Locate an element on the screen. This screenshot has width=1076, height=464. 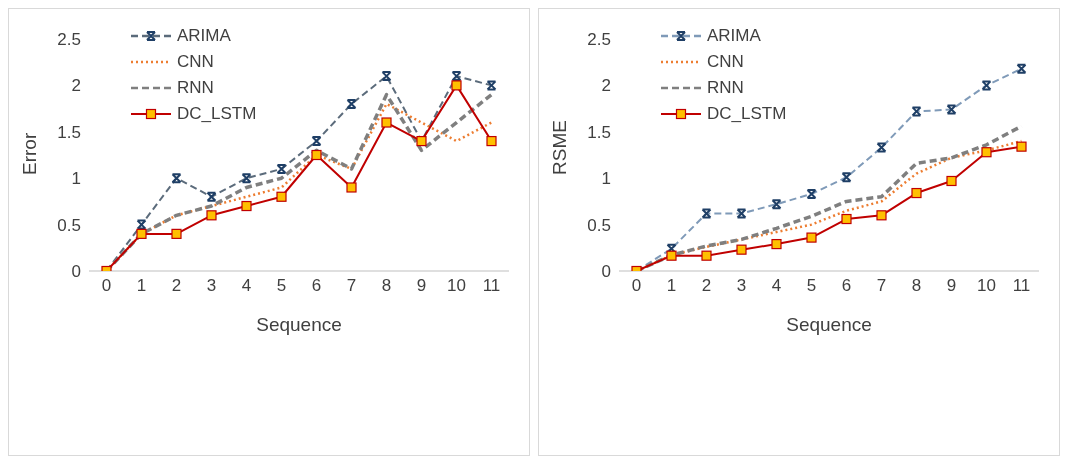
y-axis-title: Error is located at coordinates (29, 153).